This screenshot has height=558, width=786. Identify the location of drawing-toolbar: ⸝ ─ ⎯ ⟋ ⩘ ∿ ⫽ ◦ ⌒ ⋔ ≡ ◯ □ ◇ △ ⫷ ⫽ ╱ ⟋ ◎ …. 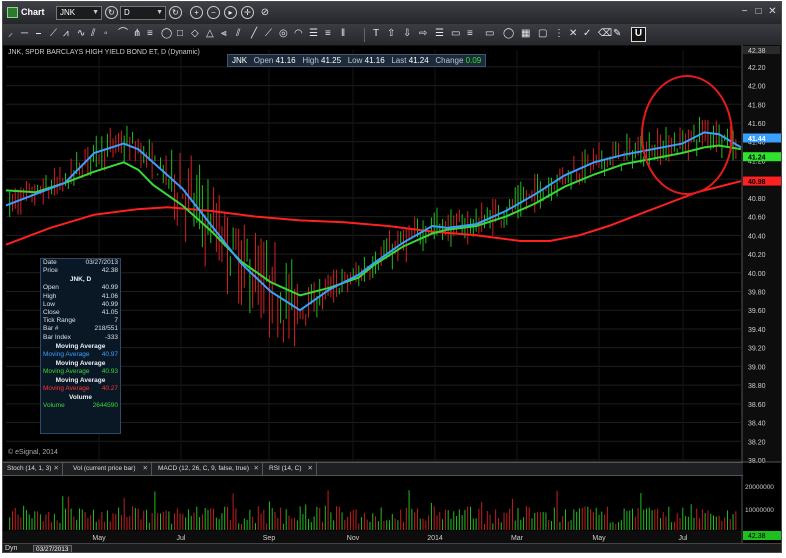
(392, 35).